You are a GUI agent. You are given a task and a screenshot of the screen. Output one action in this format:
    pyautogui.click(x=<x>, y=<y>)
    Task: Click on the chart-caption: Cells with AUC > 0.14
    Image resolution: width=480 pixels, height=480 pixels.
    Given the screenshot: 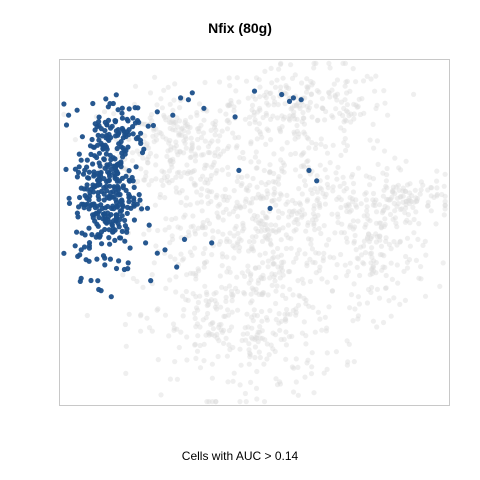 What is the action you would take?
    pyautogui.click(x=240, y=456)
    